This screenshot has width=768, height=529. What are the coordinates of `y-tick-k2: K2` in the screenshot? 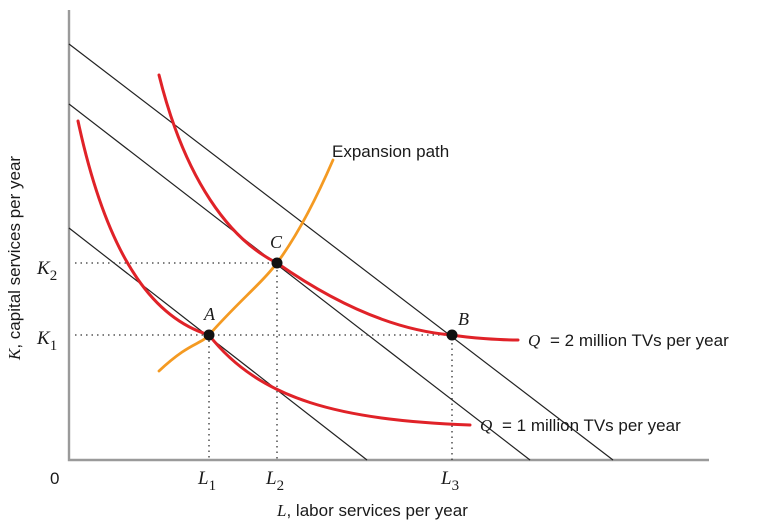 It's located at (46, 271).